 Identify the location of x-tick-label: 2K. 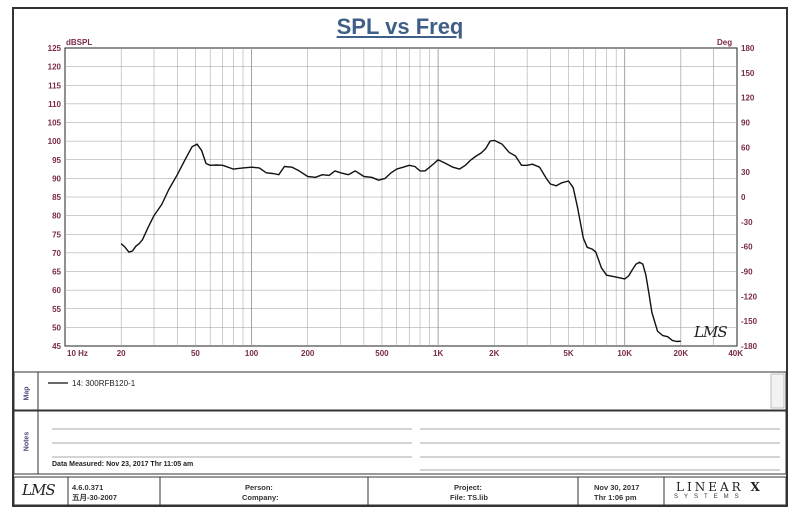
(494, 353).